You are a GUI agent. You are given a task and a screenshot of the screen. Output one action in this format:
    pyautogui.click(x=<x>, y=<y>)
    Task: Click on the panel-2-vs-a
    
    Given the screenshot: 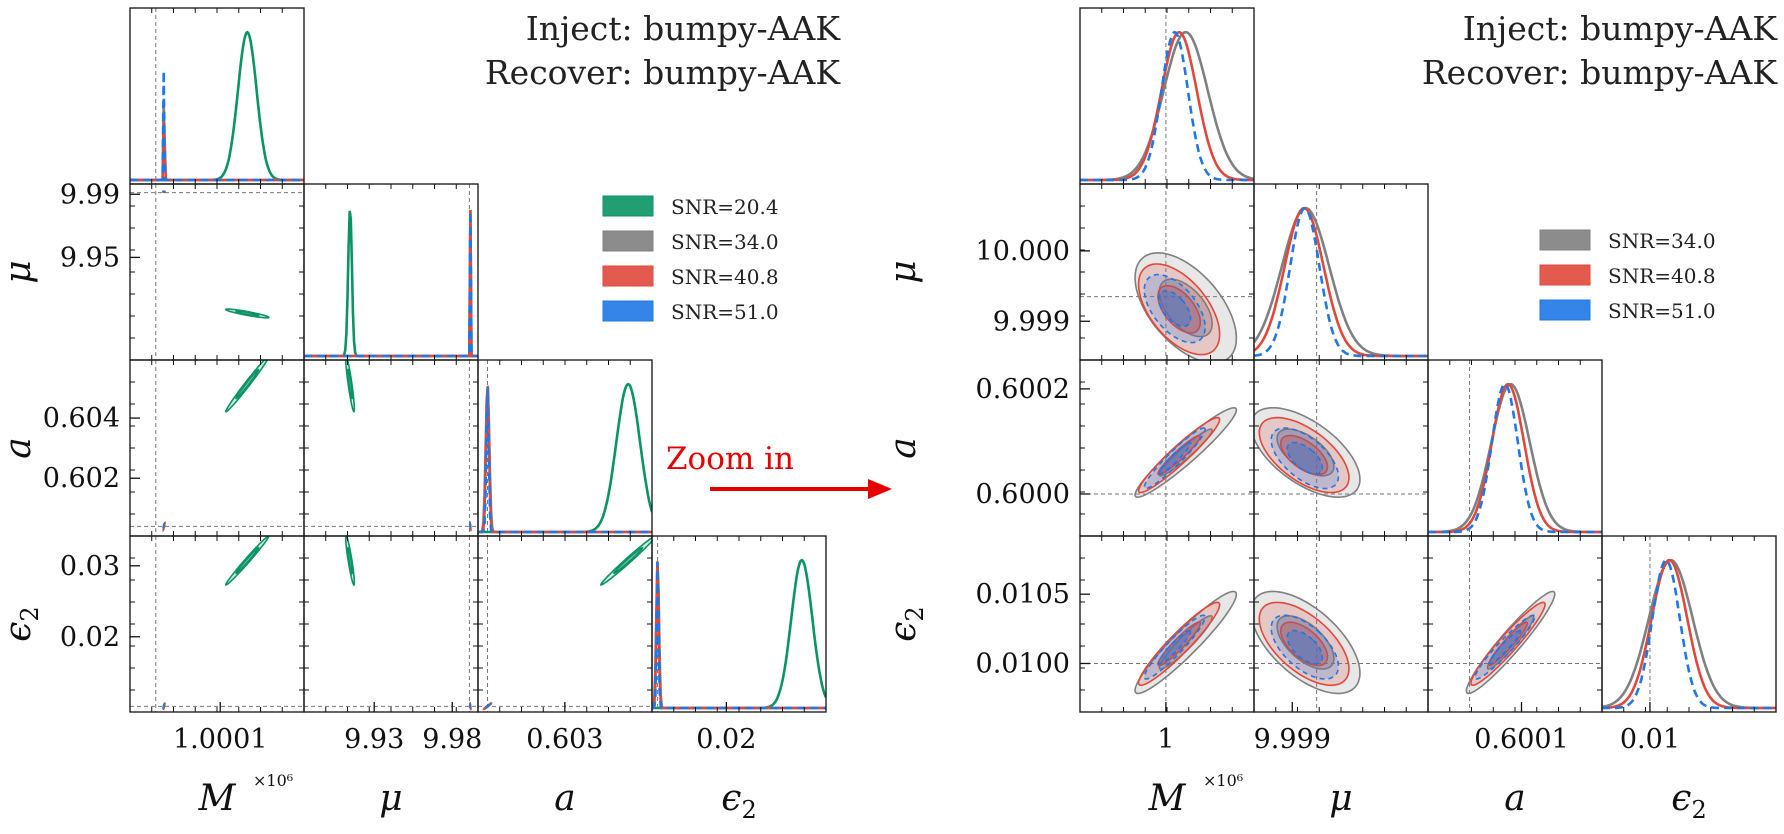 What is the action you would take?
    pyautogui.click(x=1515, y=624)
    